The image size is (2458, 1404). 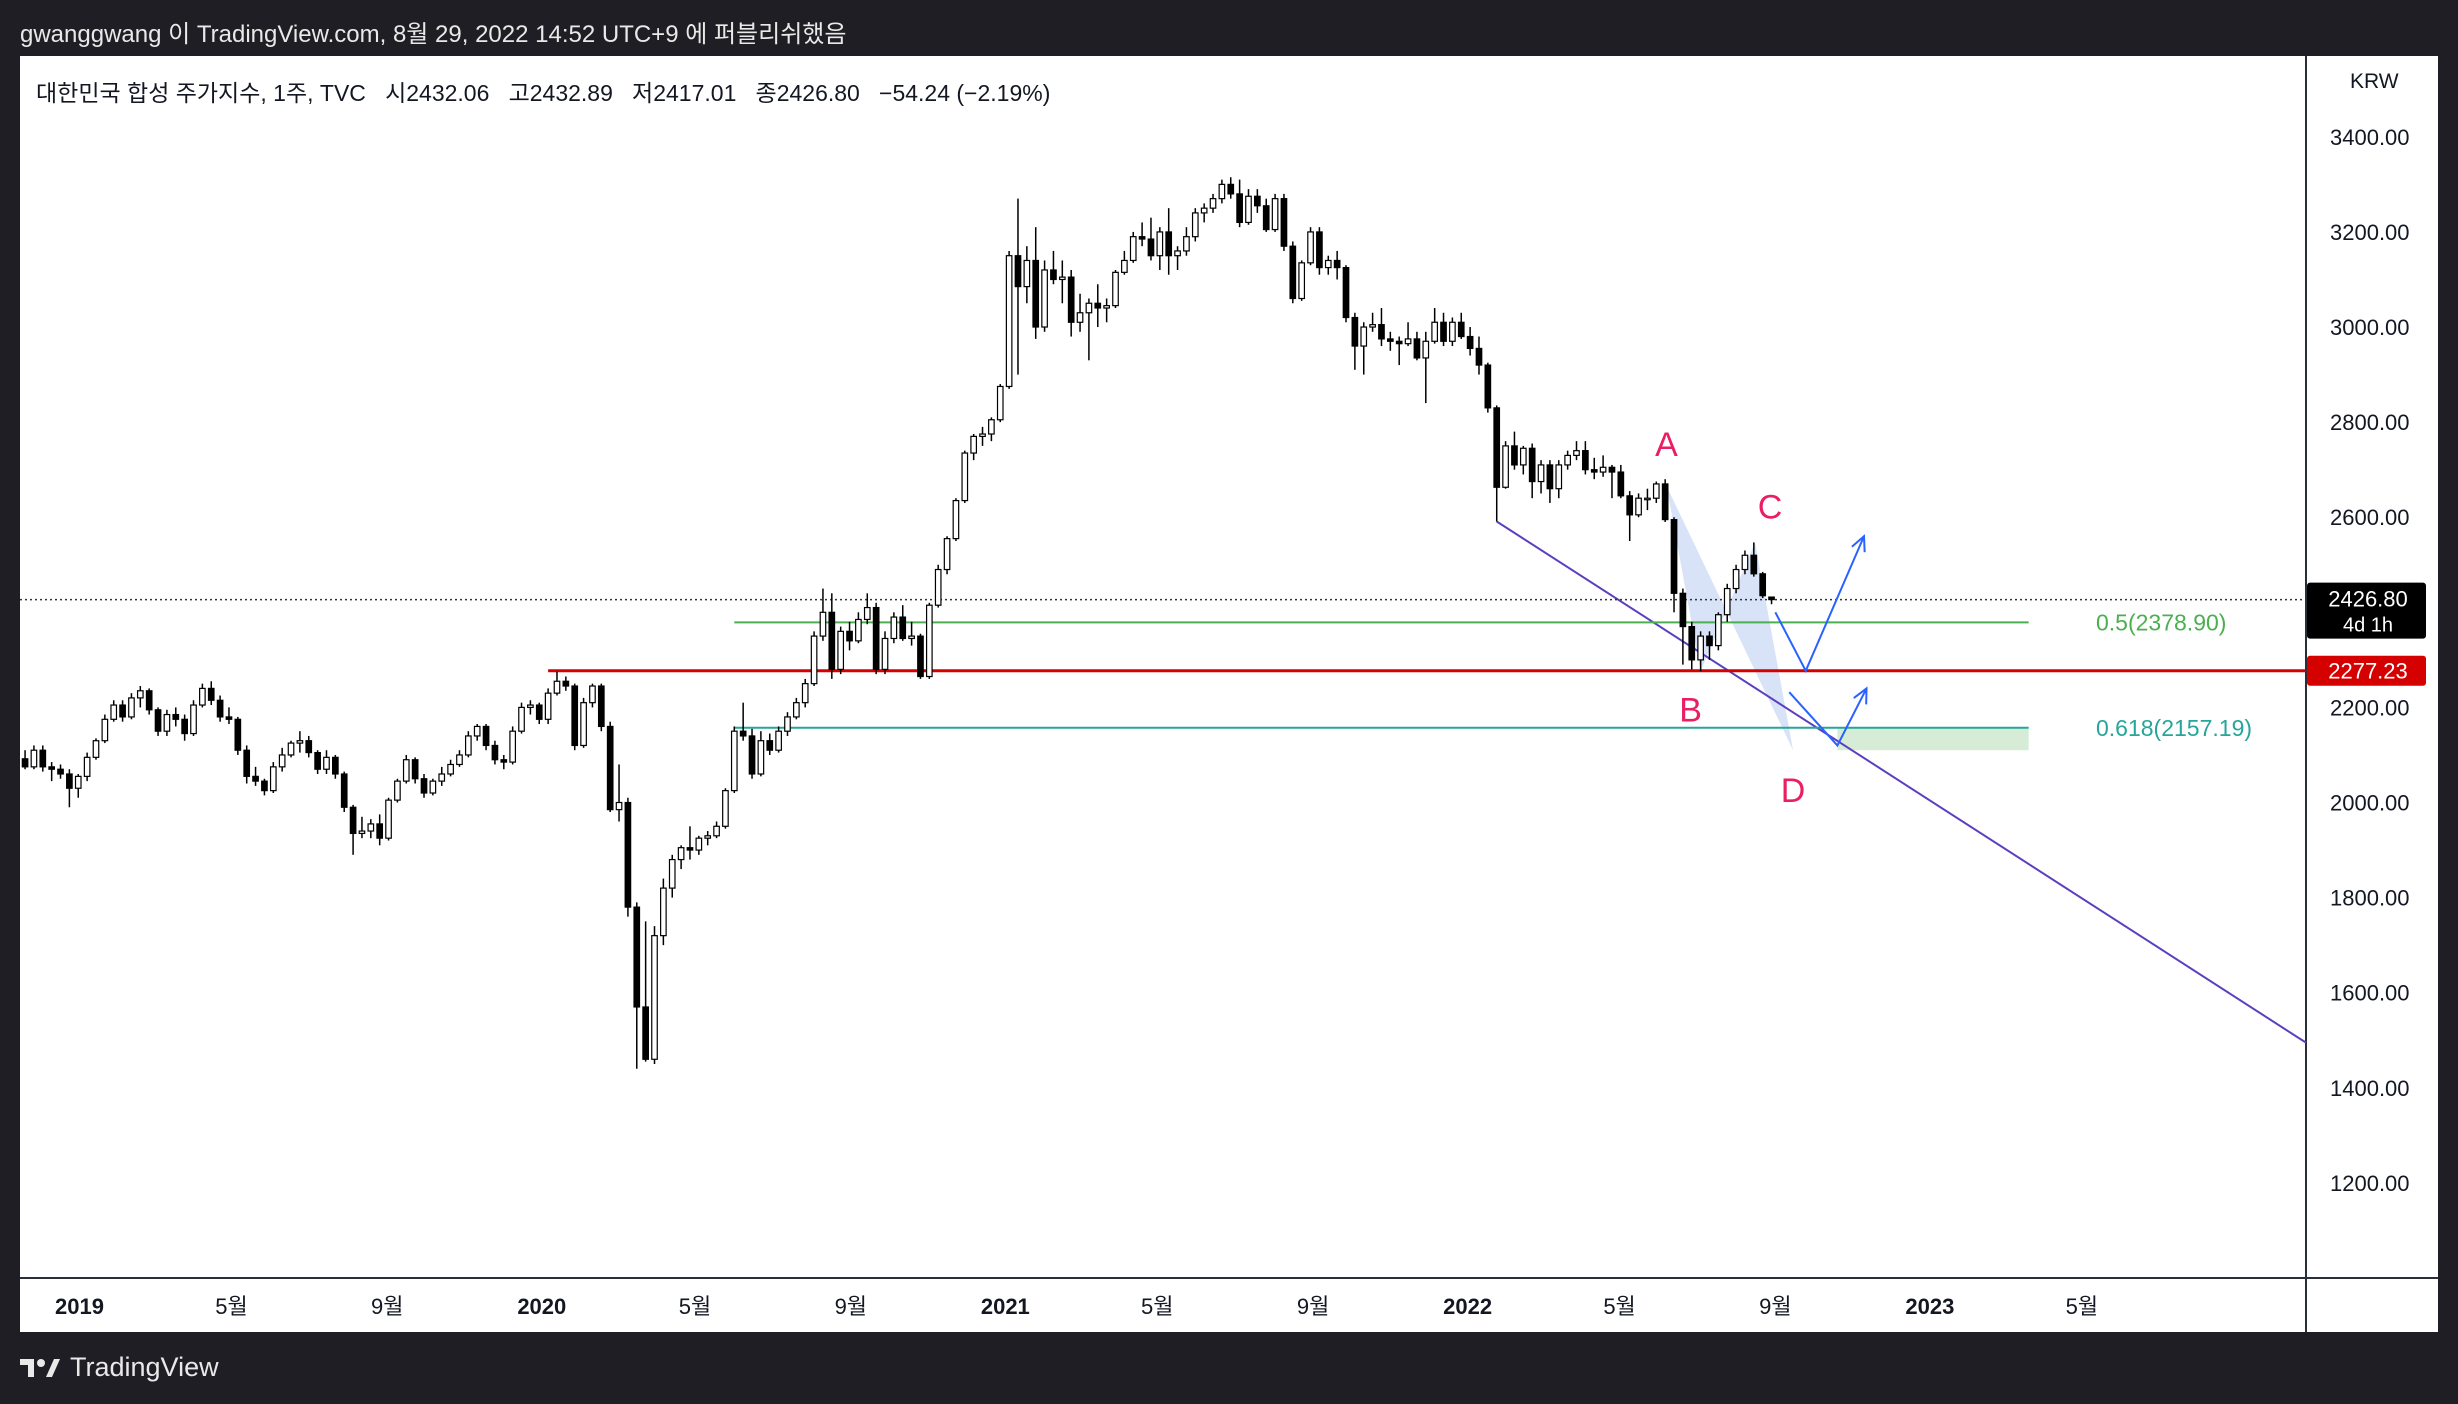 What do you see at coordinates (1770, 507) in the screenshot?
I see `pattern-point-label: C` at bounding box center [1770, 507].